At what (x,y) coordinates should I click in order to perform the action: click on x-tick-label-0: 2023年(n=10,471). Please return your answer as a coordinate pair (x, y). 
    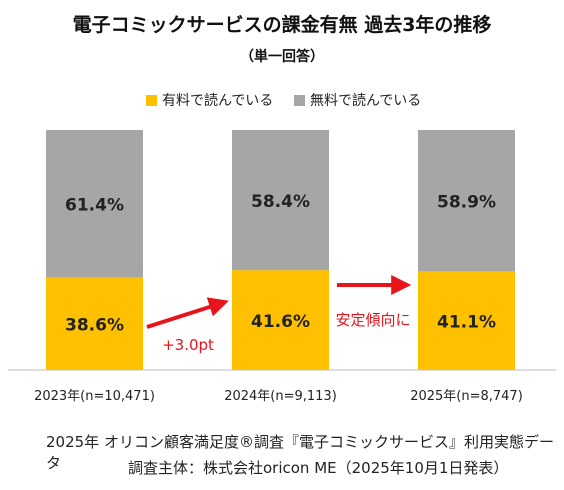
    Looking at the image, I should click on (94, 396).